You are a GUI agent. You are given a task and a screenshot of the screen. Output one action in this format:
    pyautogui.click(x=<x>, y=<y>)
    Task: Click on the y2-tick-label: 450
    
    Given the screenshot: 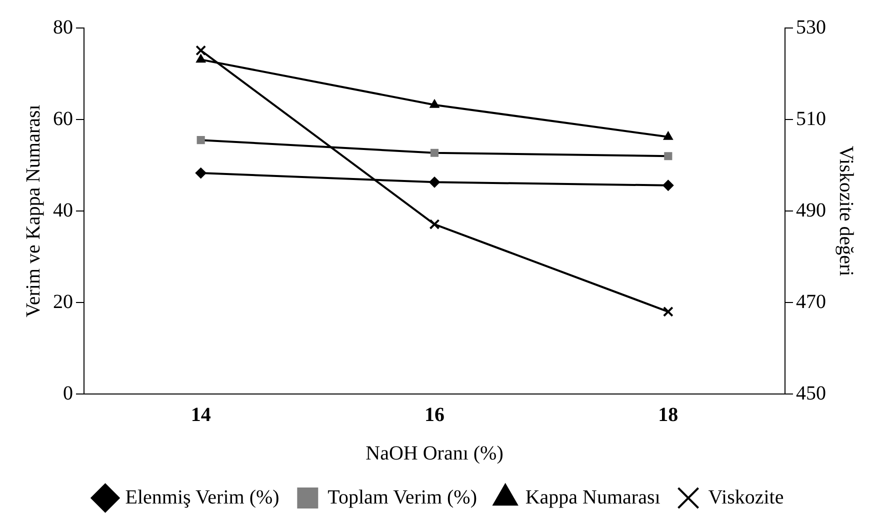 What is the action you would take?
    pyautogui.click(x=811, y=393)
    